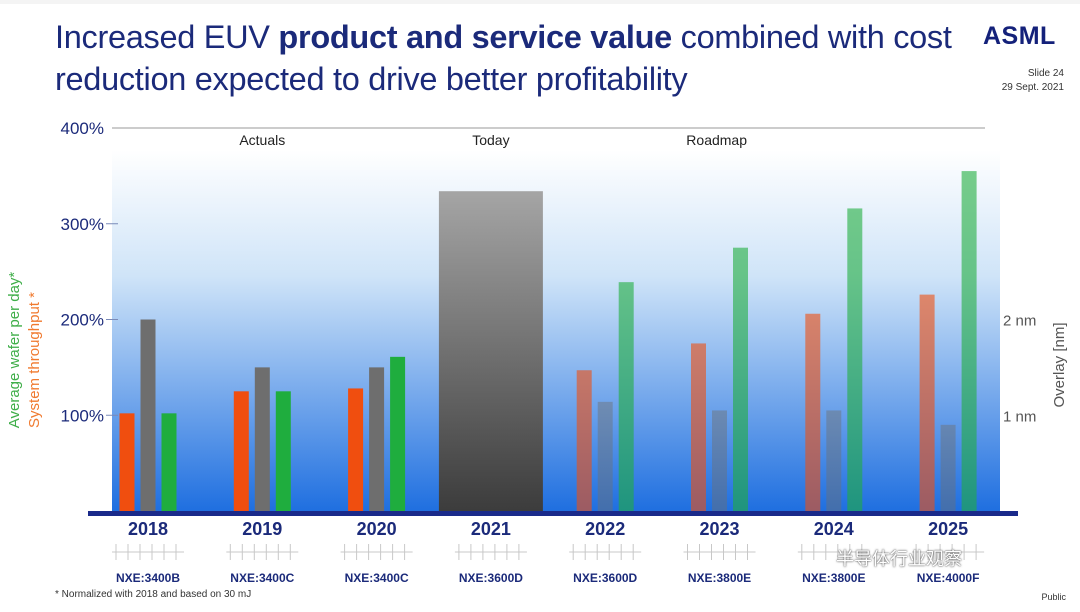 The image size is (1080, 612). Describe the element at coordinates (34, 360) in the screenshot. I see `y-axis-title-secondary: System throughput *` at that location.